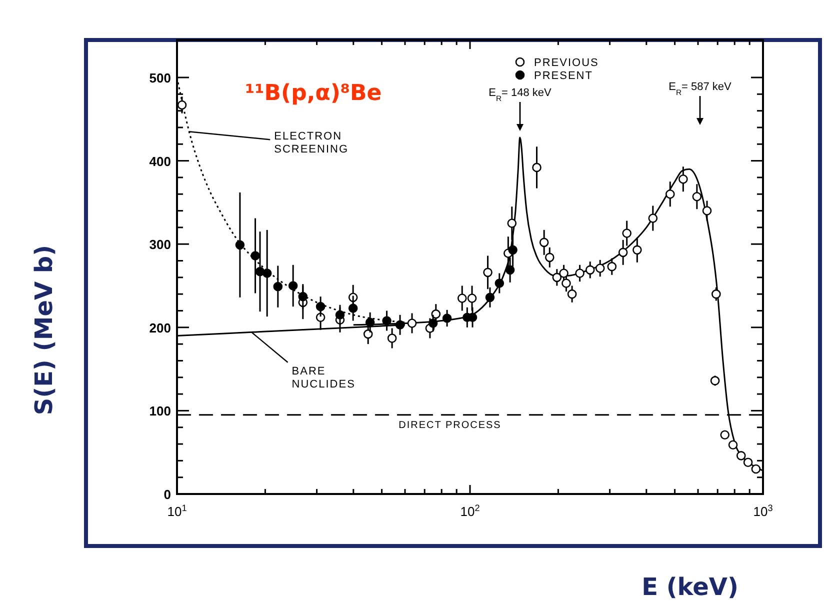 The image size is (824, 610). I want to click on x-axis-title: E (keV), so click(690, 587).